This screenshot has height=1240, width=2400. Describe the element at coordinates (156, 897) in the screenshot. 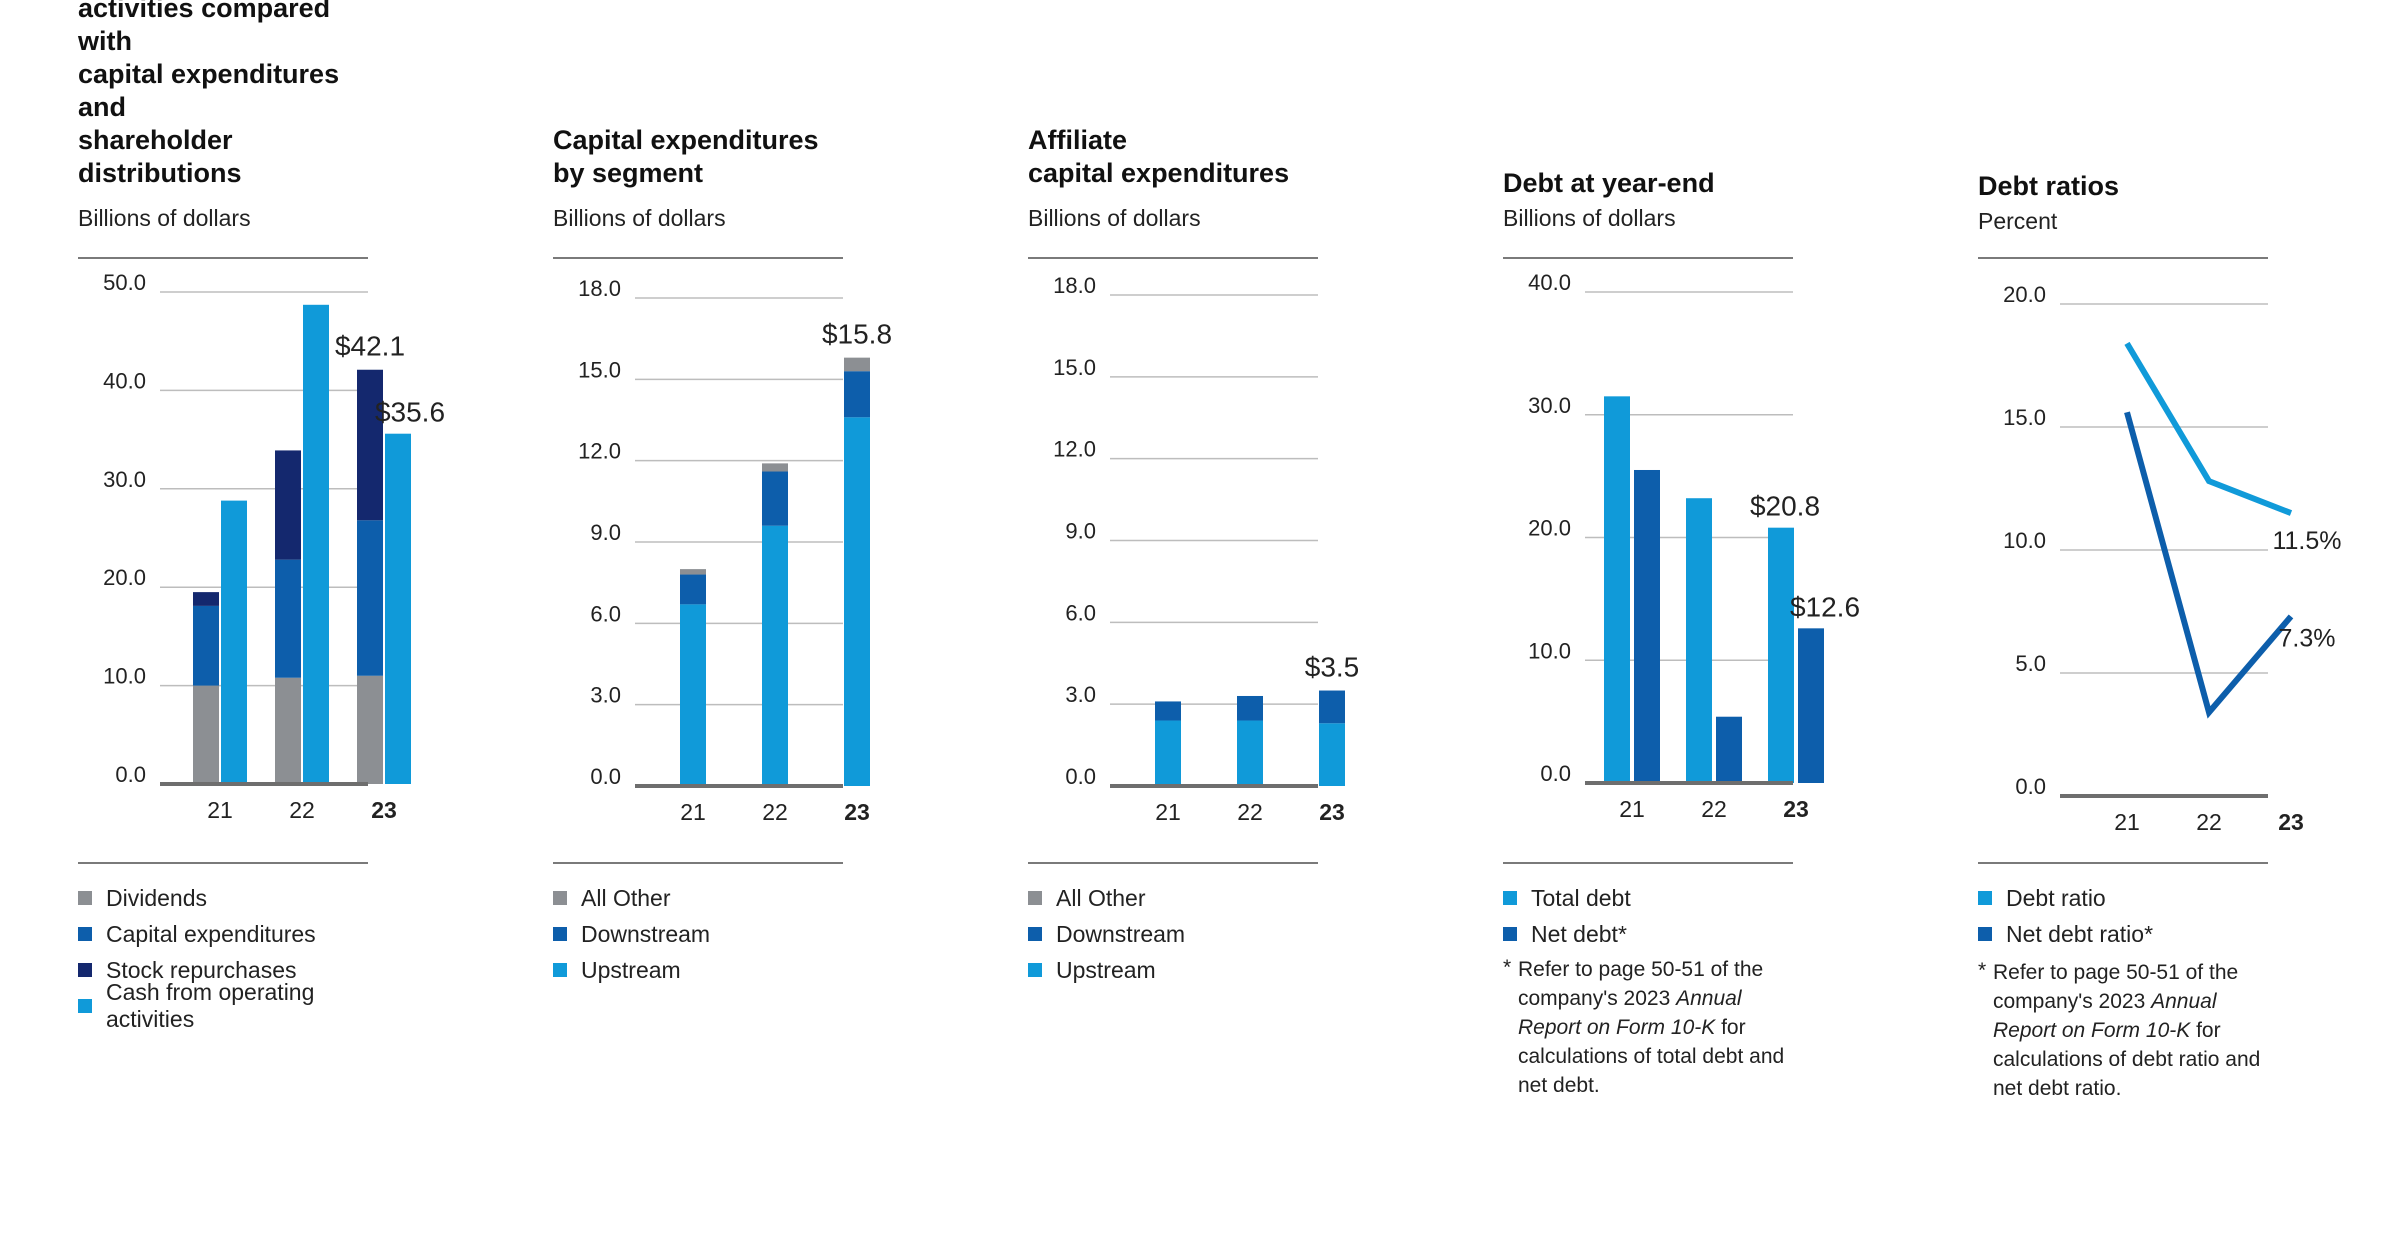

I see `legend-label: Dividends` at that location.